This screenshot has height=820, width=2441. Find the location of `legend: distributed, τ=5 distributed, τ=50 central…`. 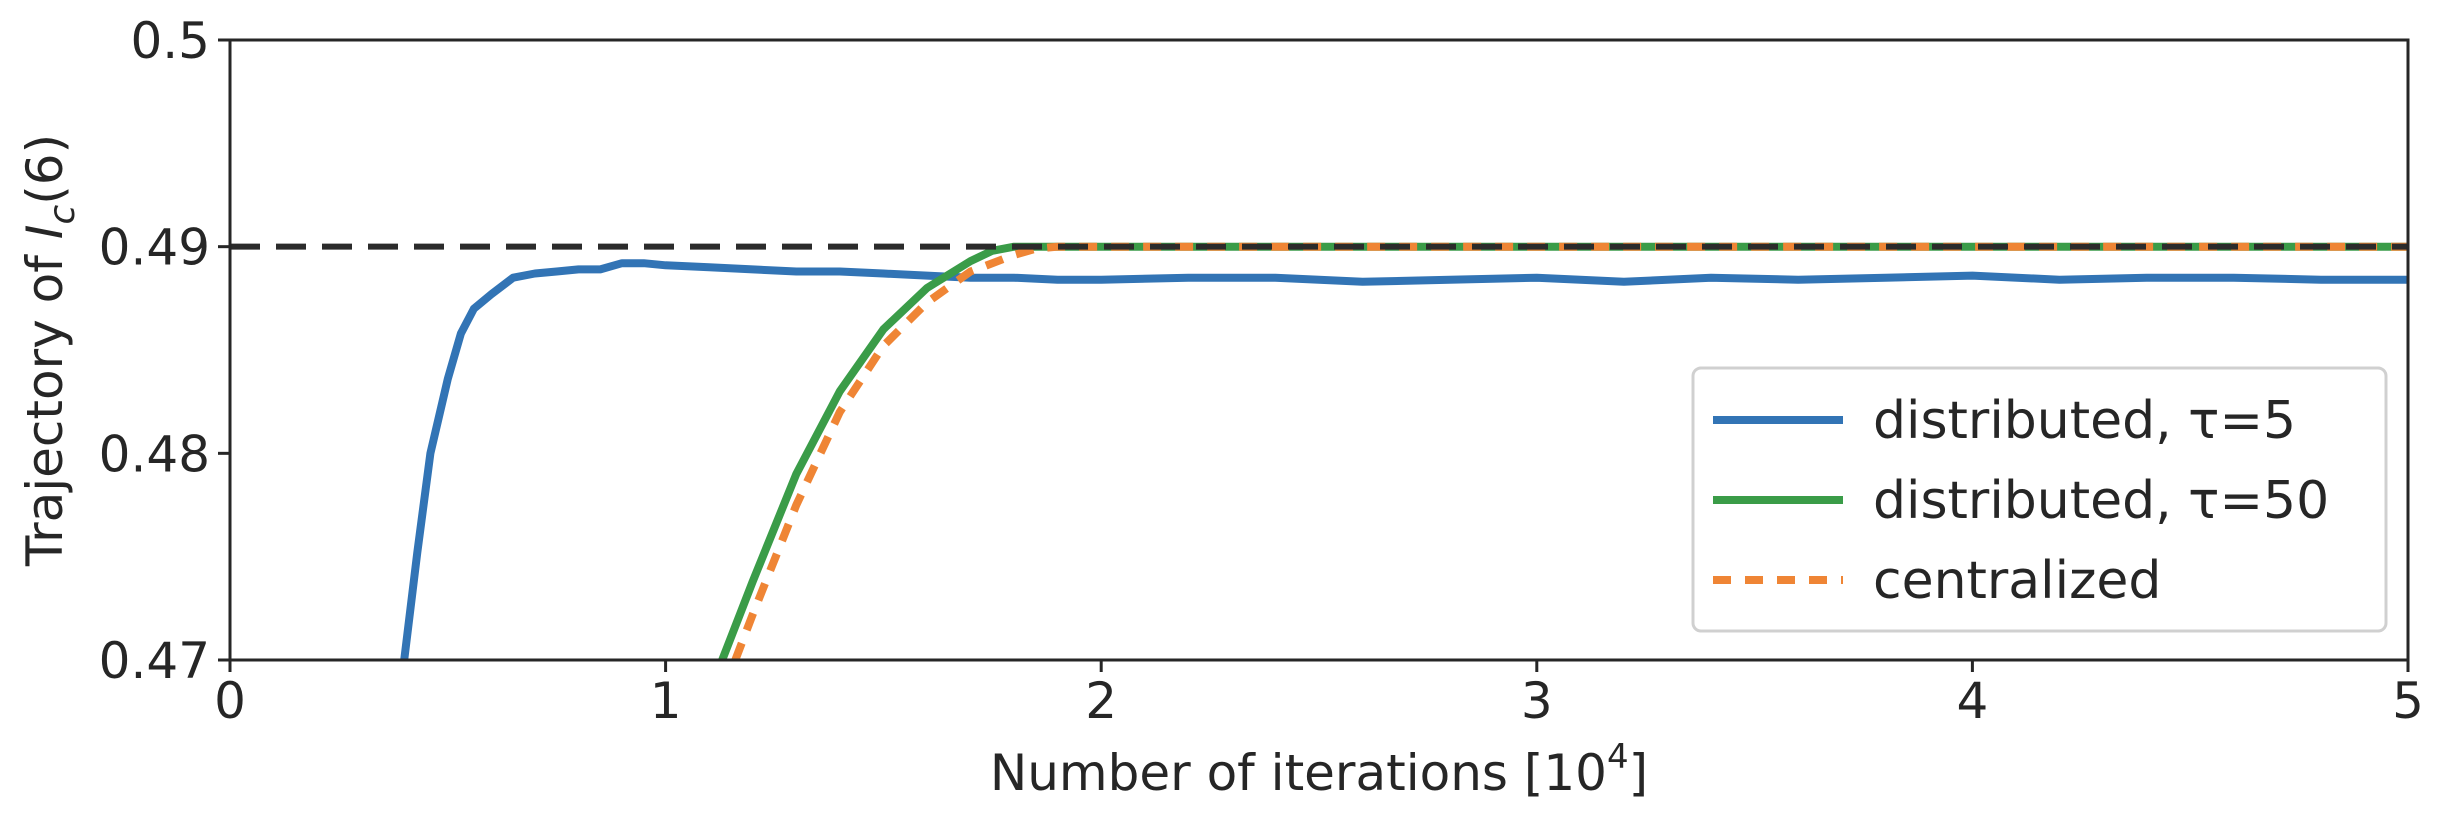

legend: distributed, τ=5 distributed, τ=50 central… is located at coordinates (2039, 499).